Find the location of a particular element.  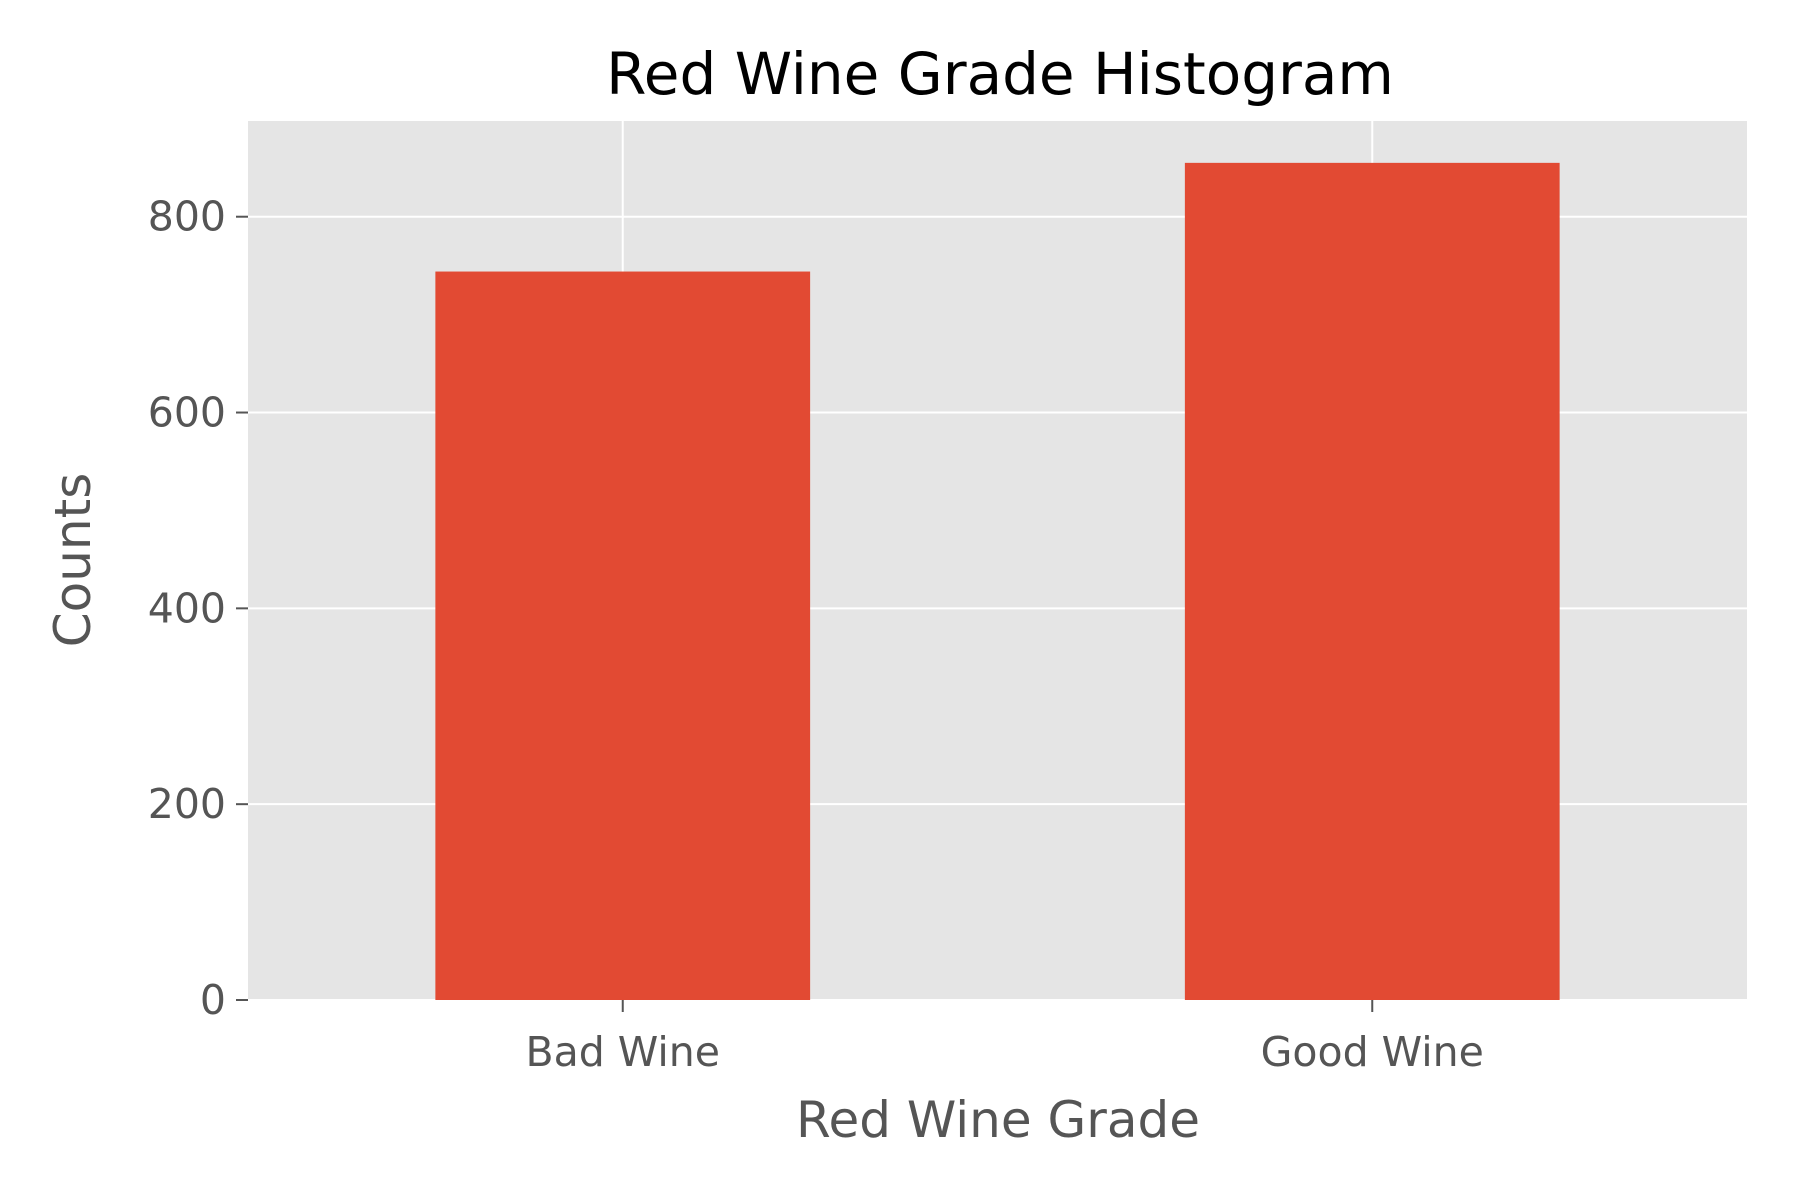

y-axis: 0 200 400 600 800 is located at coordinates (198, 608).